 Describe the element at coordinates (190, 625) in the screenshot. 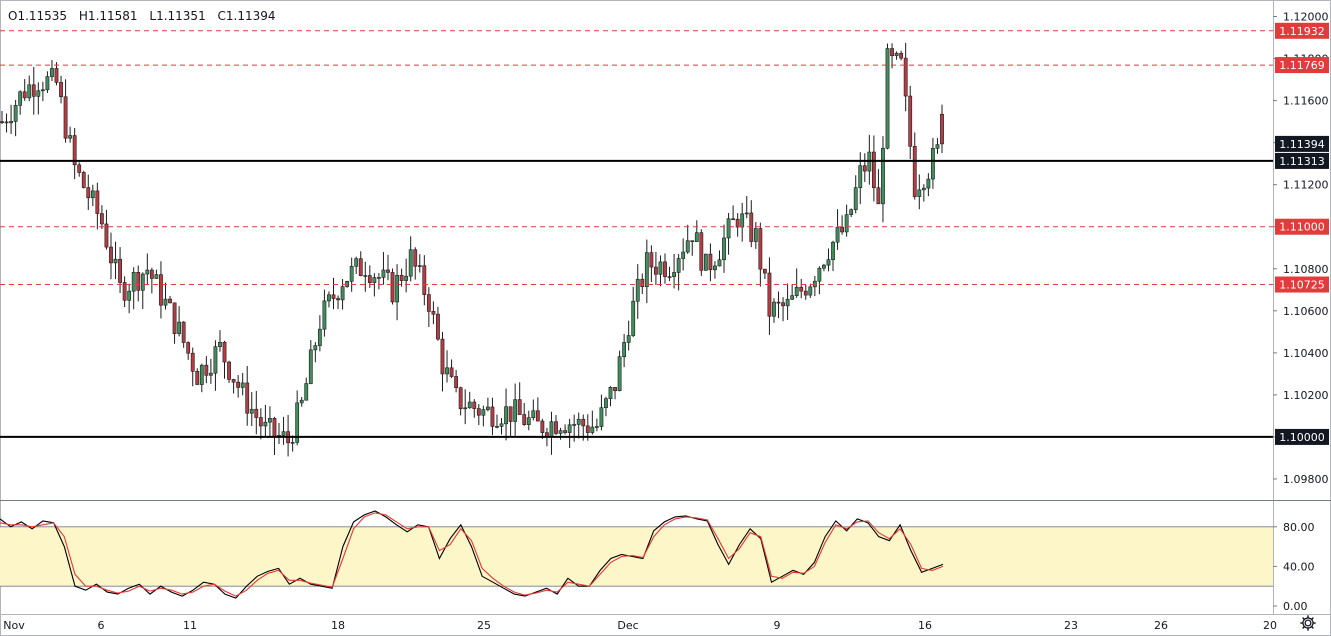

I see `time-tick-label: 11` at that location.